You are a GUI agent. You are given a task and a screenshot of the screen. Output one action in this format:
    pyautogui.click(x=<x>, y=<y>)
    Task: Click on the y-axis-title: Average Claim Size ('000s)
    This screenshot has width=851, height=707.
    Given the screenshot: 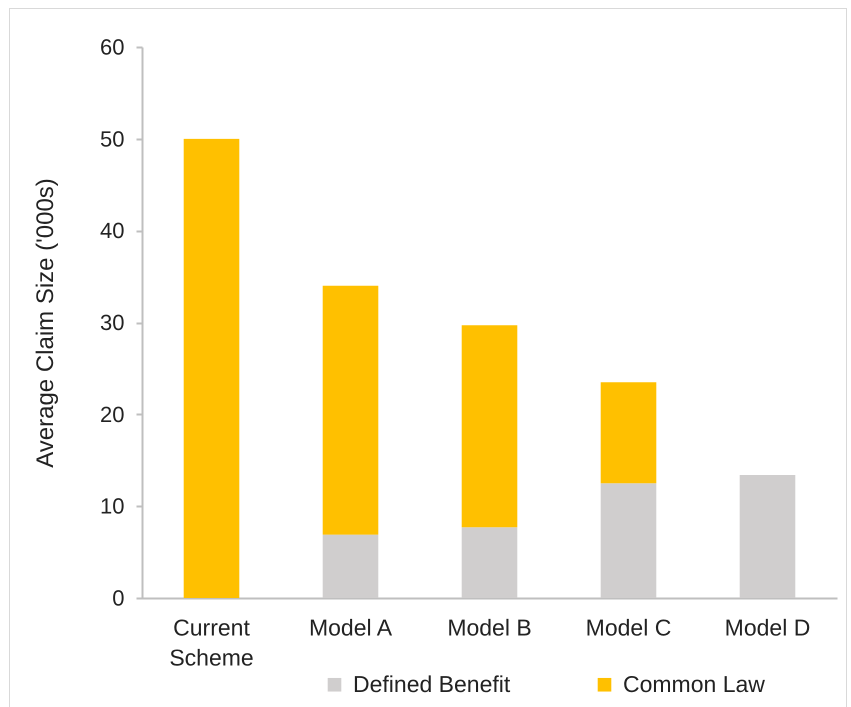 What is the action you would take?
    pyautogui.click(x=46, y=323)
    